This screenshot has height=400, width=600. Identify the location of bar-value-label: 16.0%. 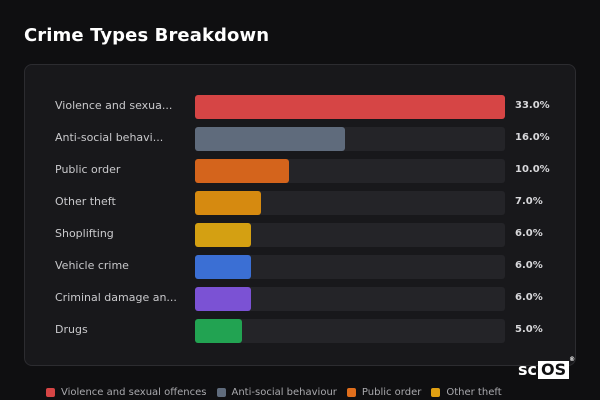
(532, 137).